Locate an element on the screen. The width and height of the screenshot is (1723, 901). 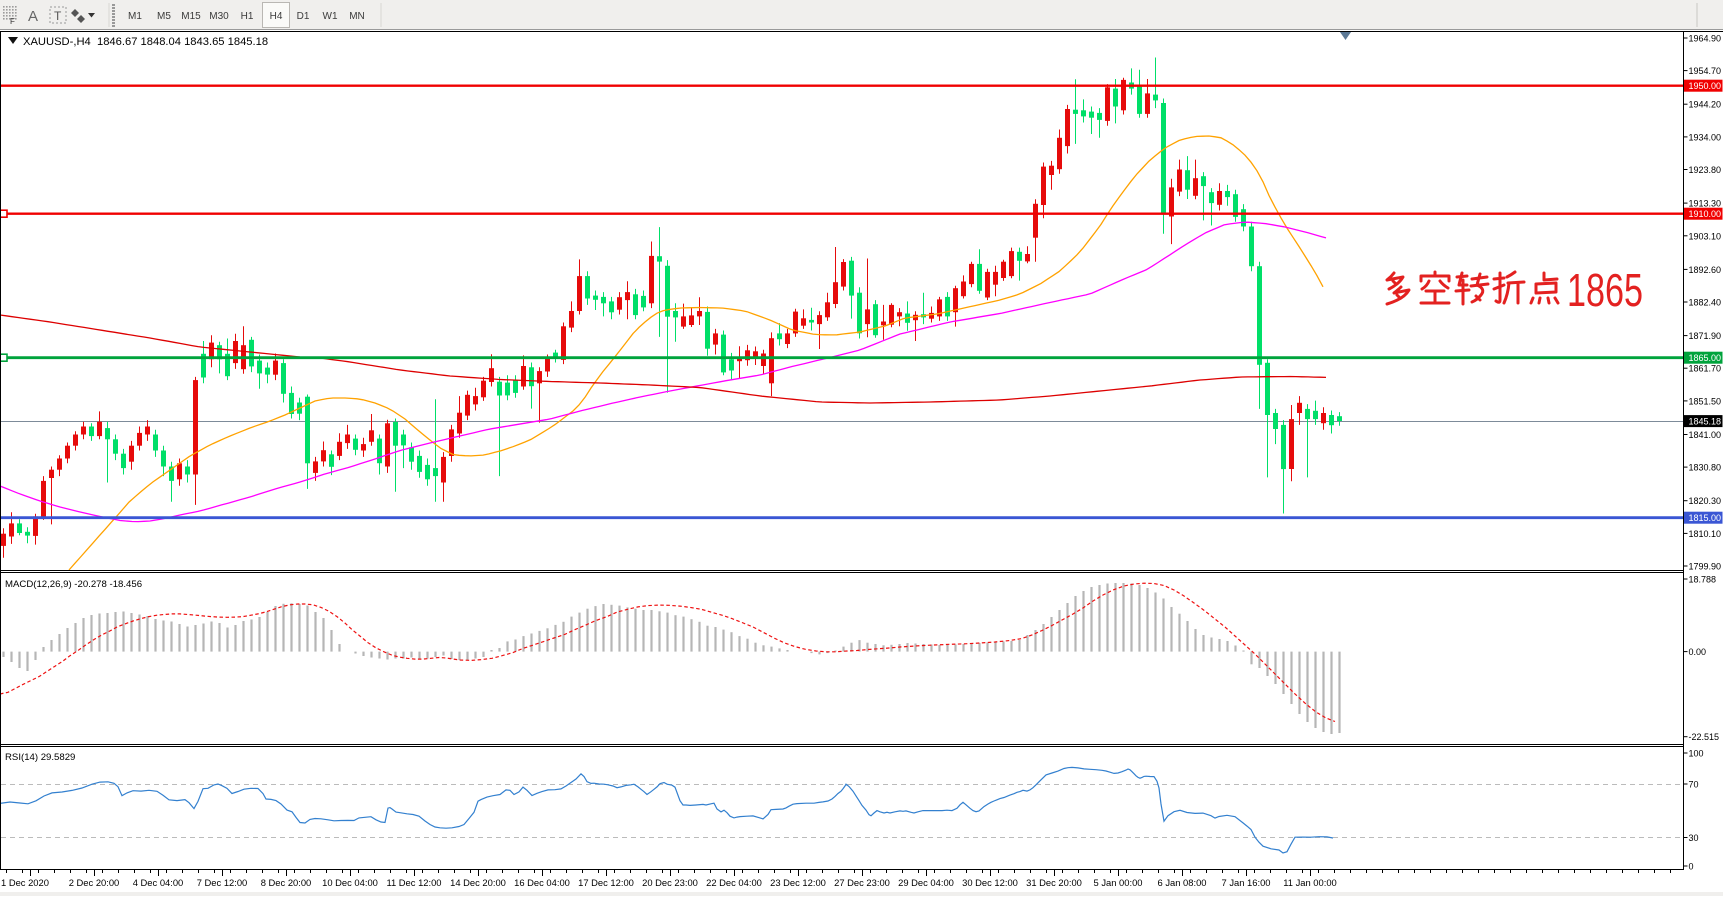
svg-text: MN is located at coordinates (357, 16).